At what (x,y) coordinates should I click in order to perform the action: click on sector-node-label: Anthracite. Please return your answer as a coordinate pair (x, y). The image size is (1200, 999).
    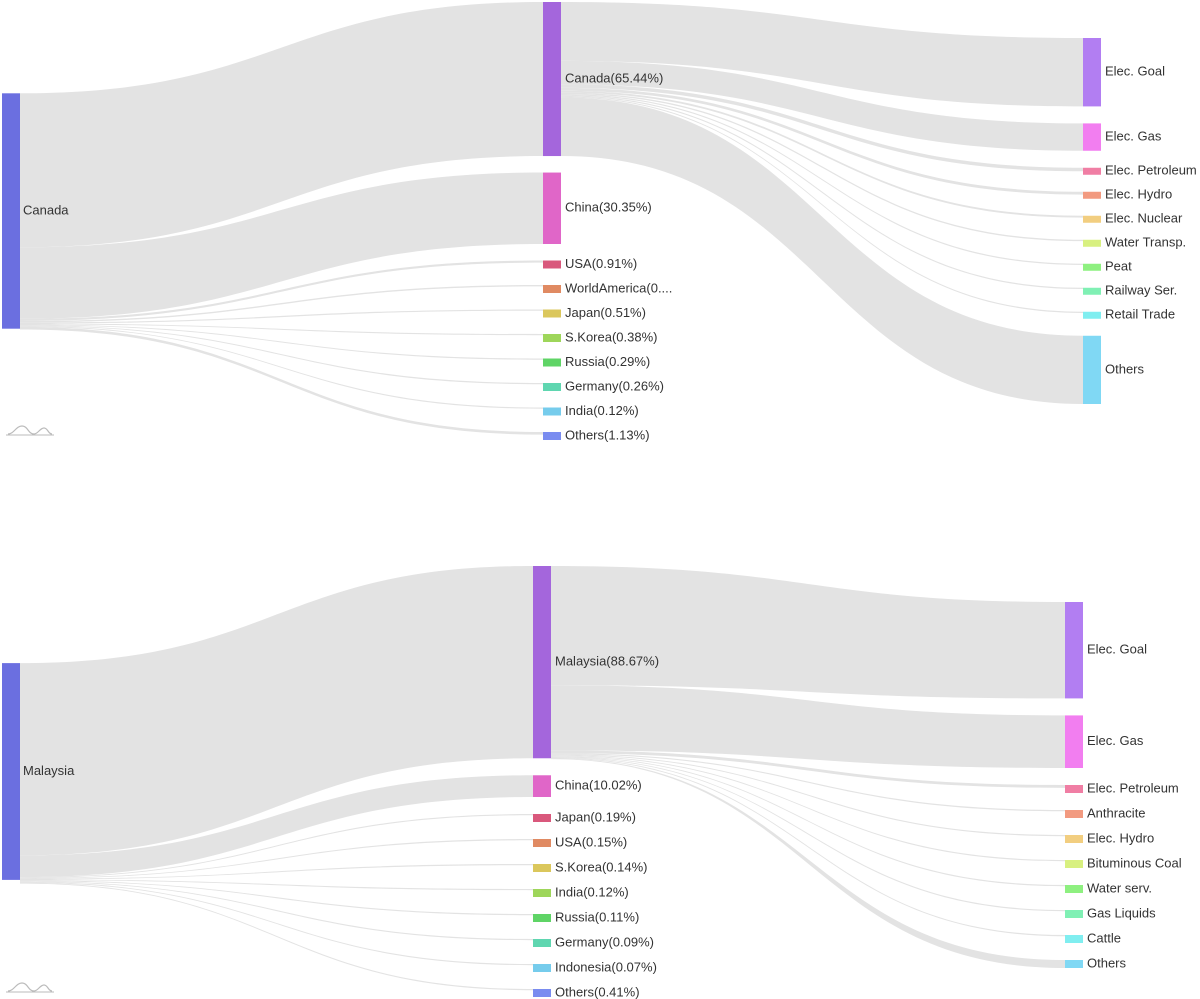
    Looking at the image, I should click on (1116, 812).